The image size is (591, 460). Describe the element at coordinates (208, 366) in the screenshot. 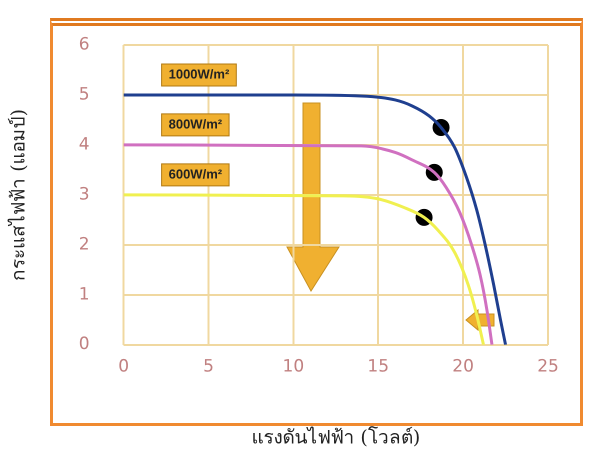

I see `x-tick-label: 5` at that location.